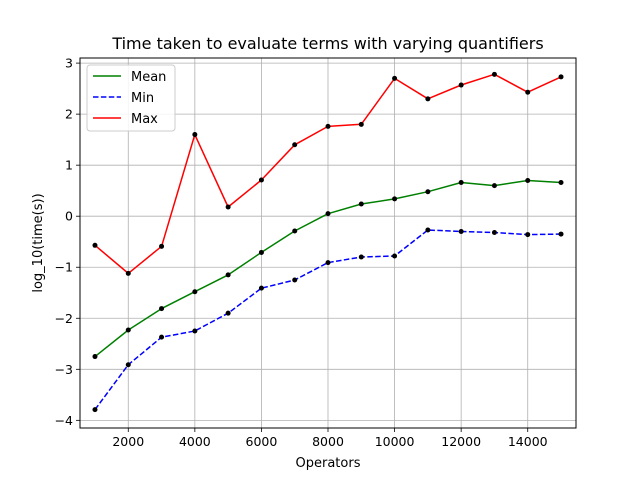 This screenshot has width=640, height=480. What do you see at coordinates (64, 369) in the screenshot?
I see `y-tick-label: −3` at bounding box center [64, 369].